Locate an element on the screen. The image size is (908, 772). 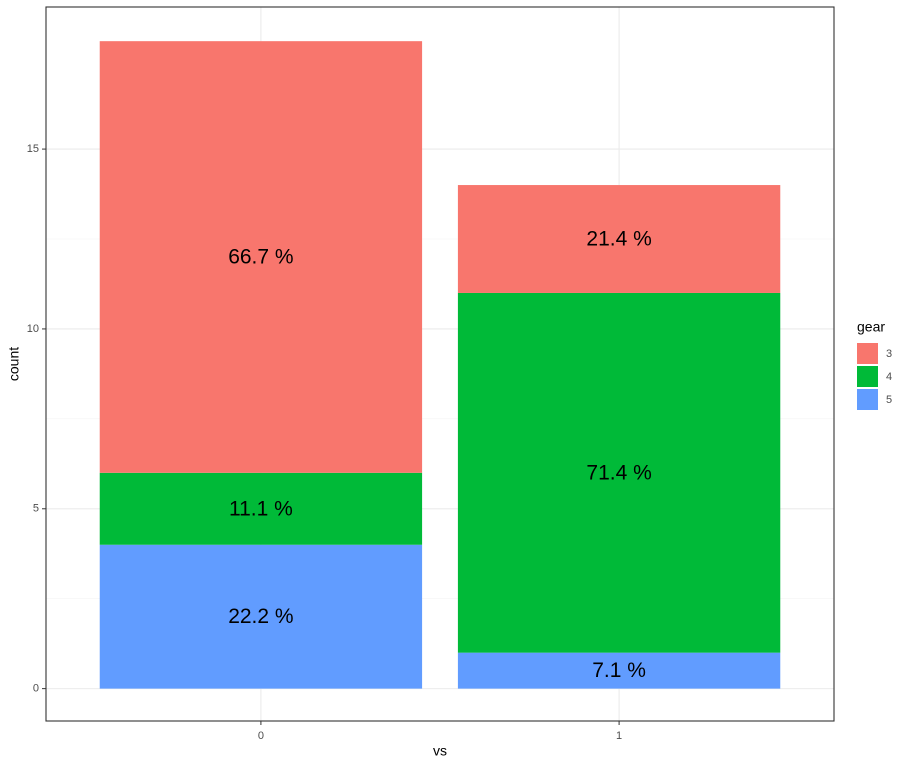
legend-label: 3 is located at coordinates (889, 354).